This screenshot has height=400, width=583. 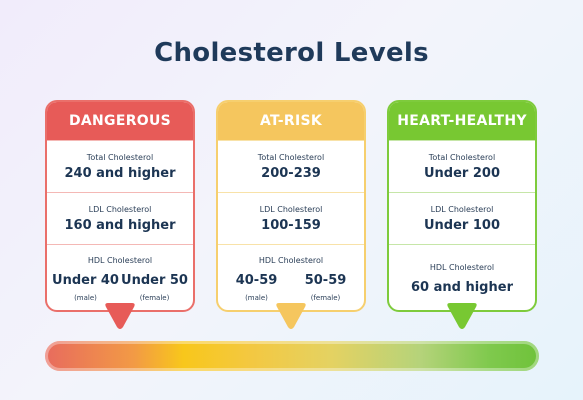 I want to click on heart-healthy-ldl-row: LDL Cholesterol Under 100, so click(x=462, y=218).